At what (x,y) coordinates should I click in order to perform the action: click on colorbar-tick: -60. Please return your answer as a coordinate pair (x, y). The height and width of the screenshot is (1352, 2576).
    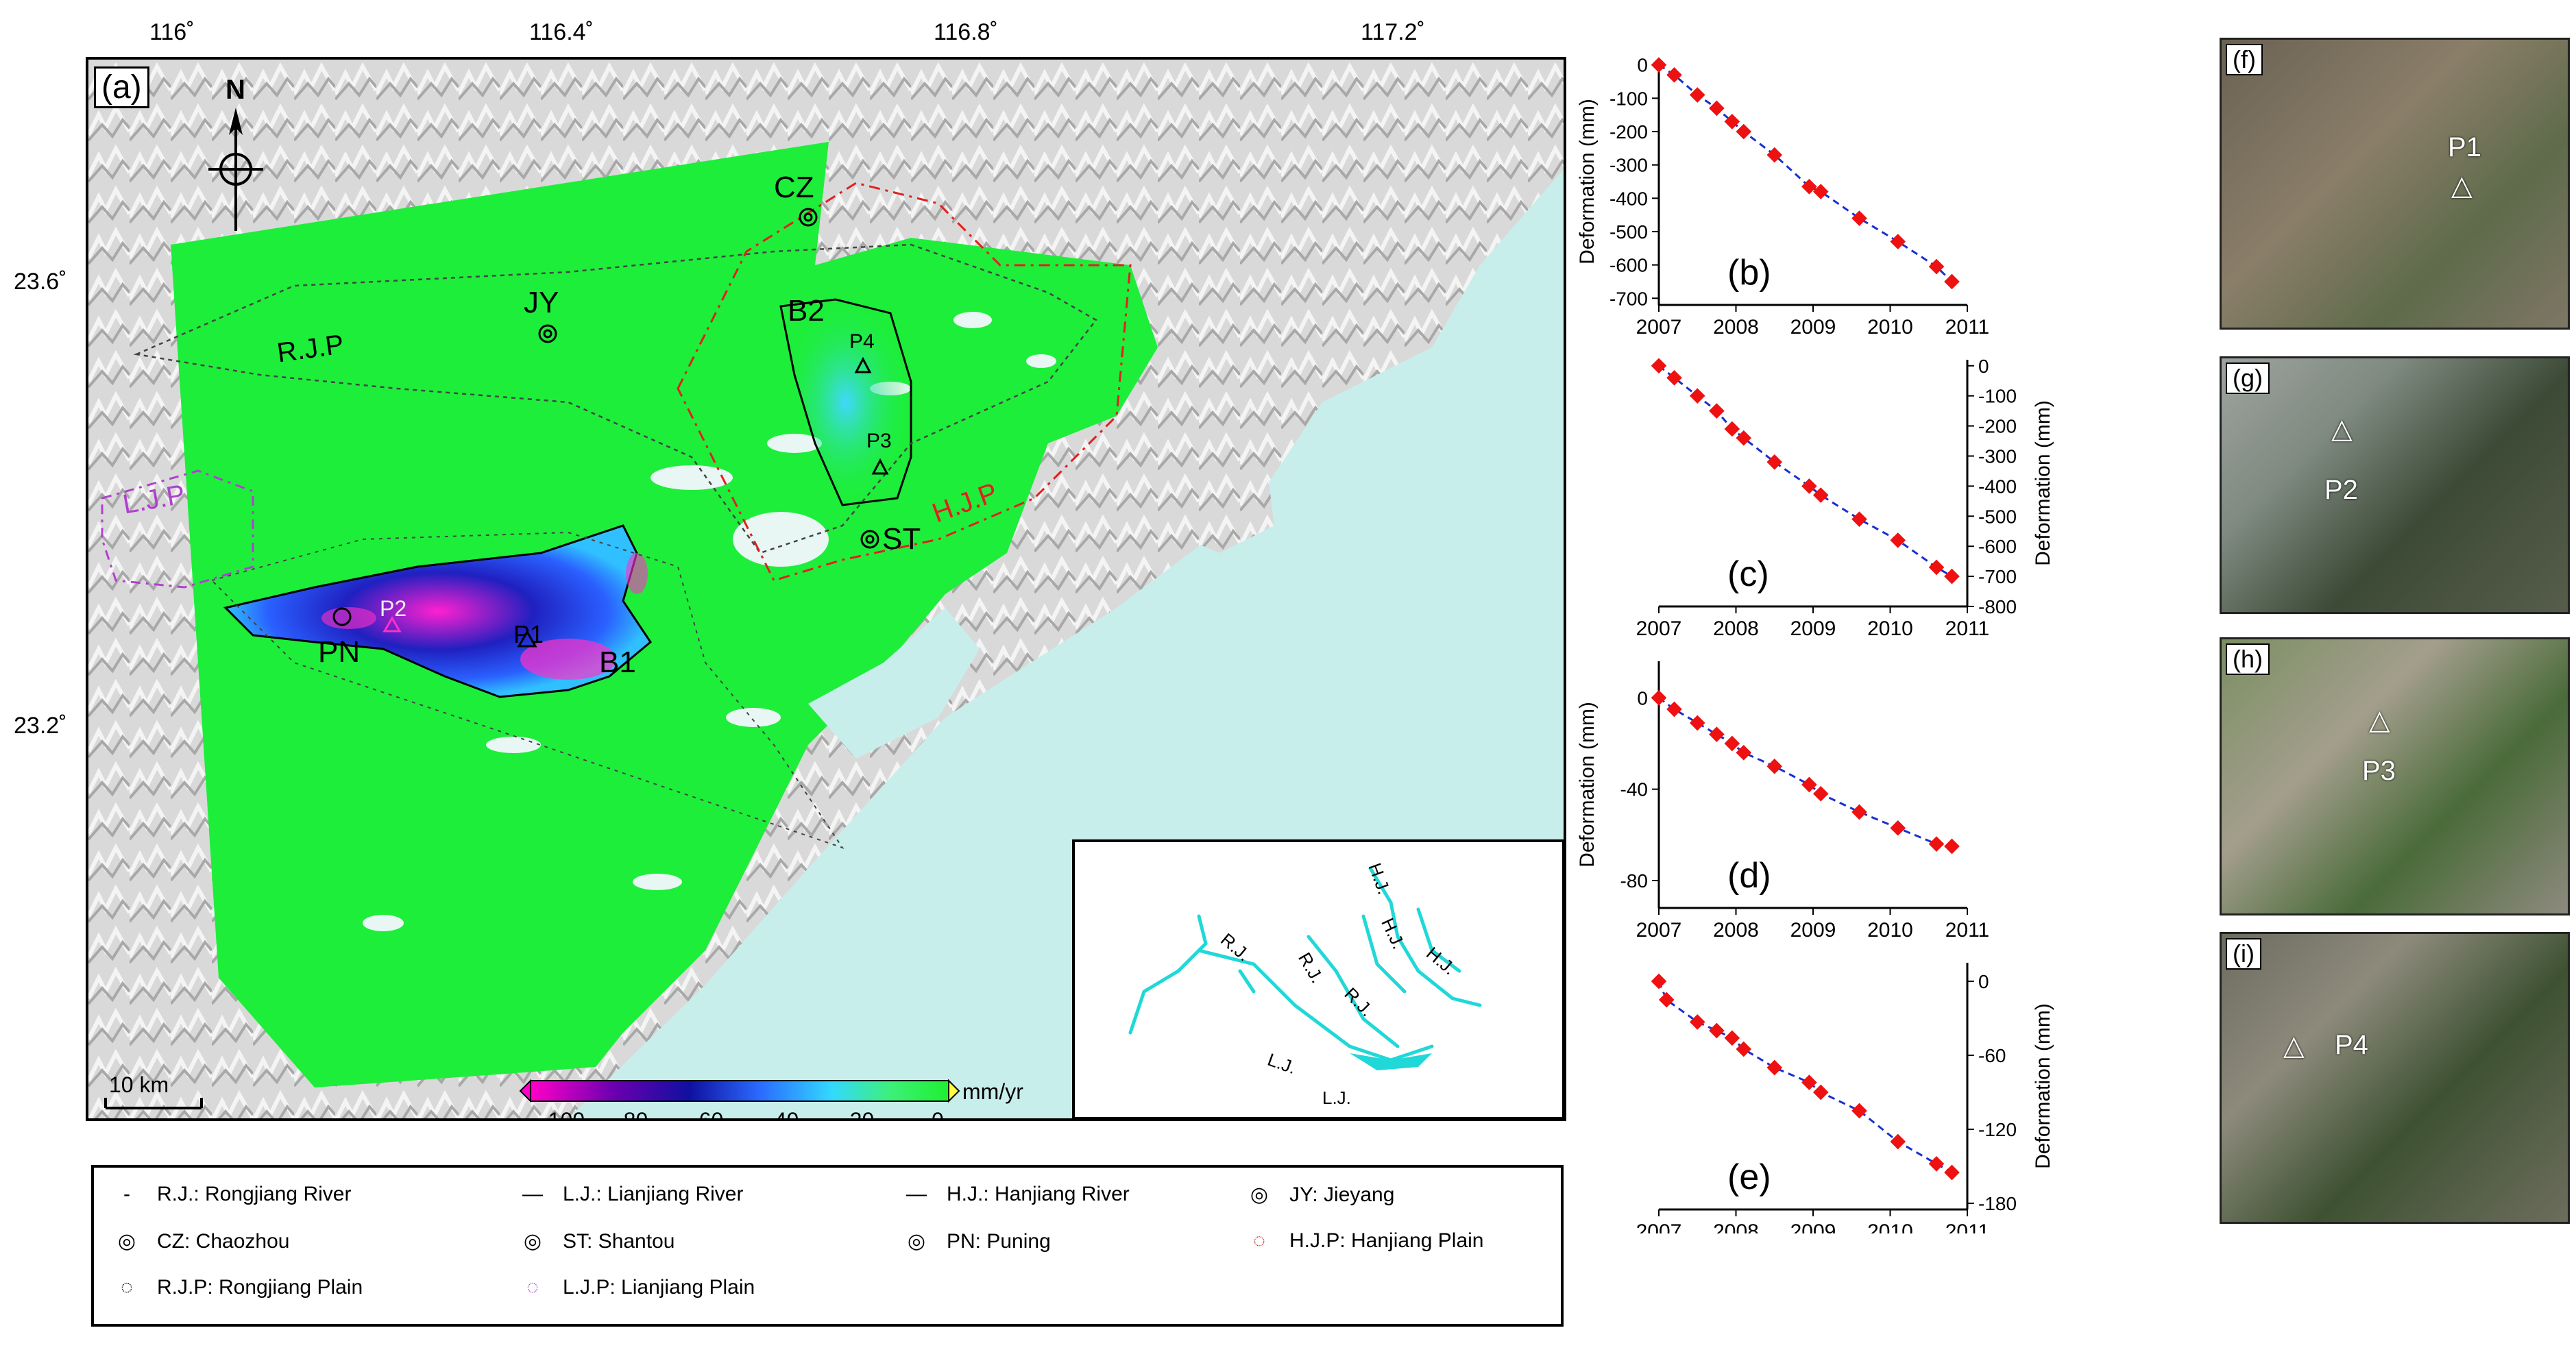
    Looking at the image, I should click on (708, 1114).